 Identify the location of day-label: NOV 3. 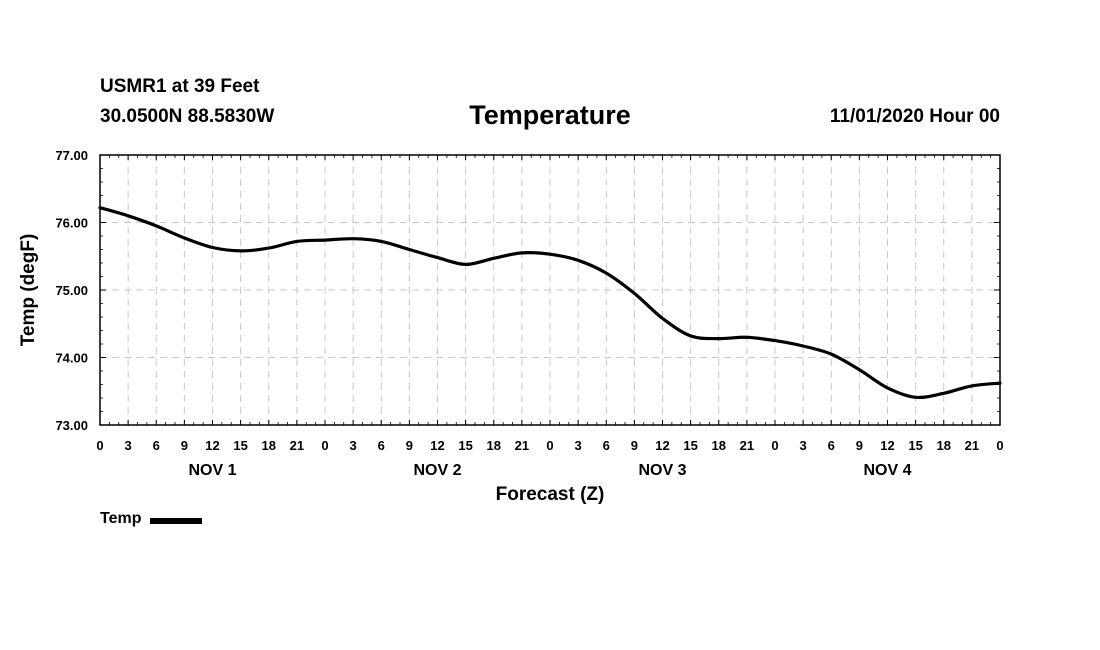
(662, 470).